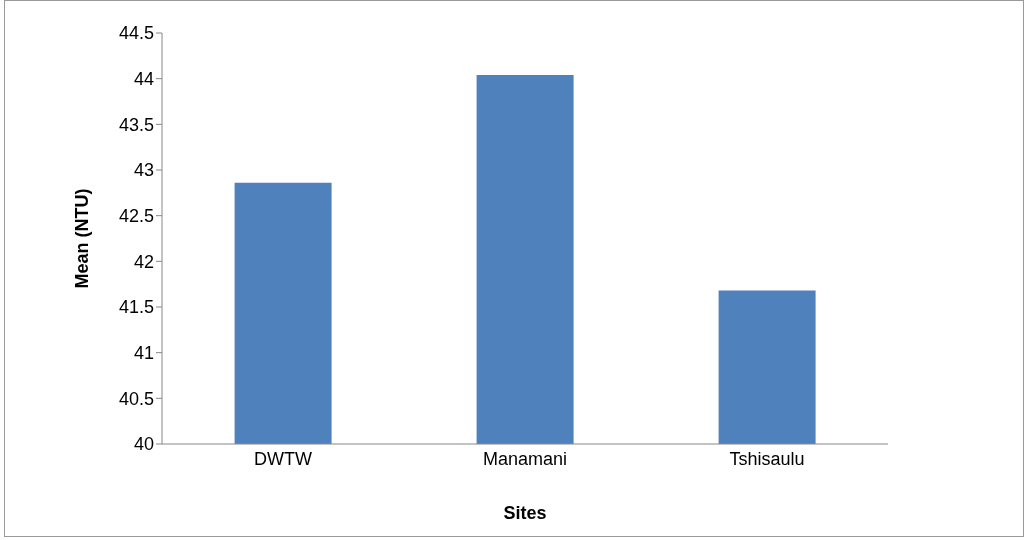  I want to click on y-tick-label: 43, so click(143, 170).